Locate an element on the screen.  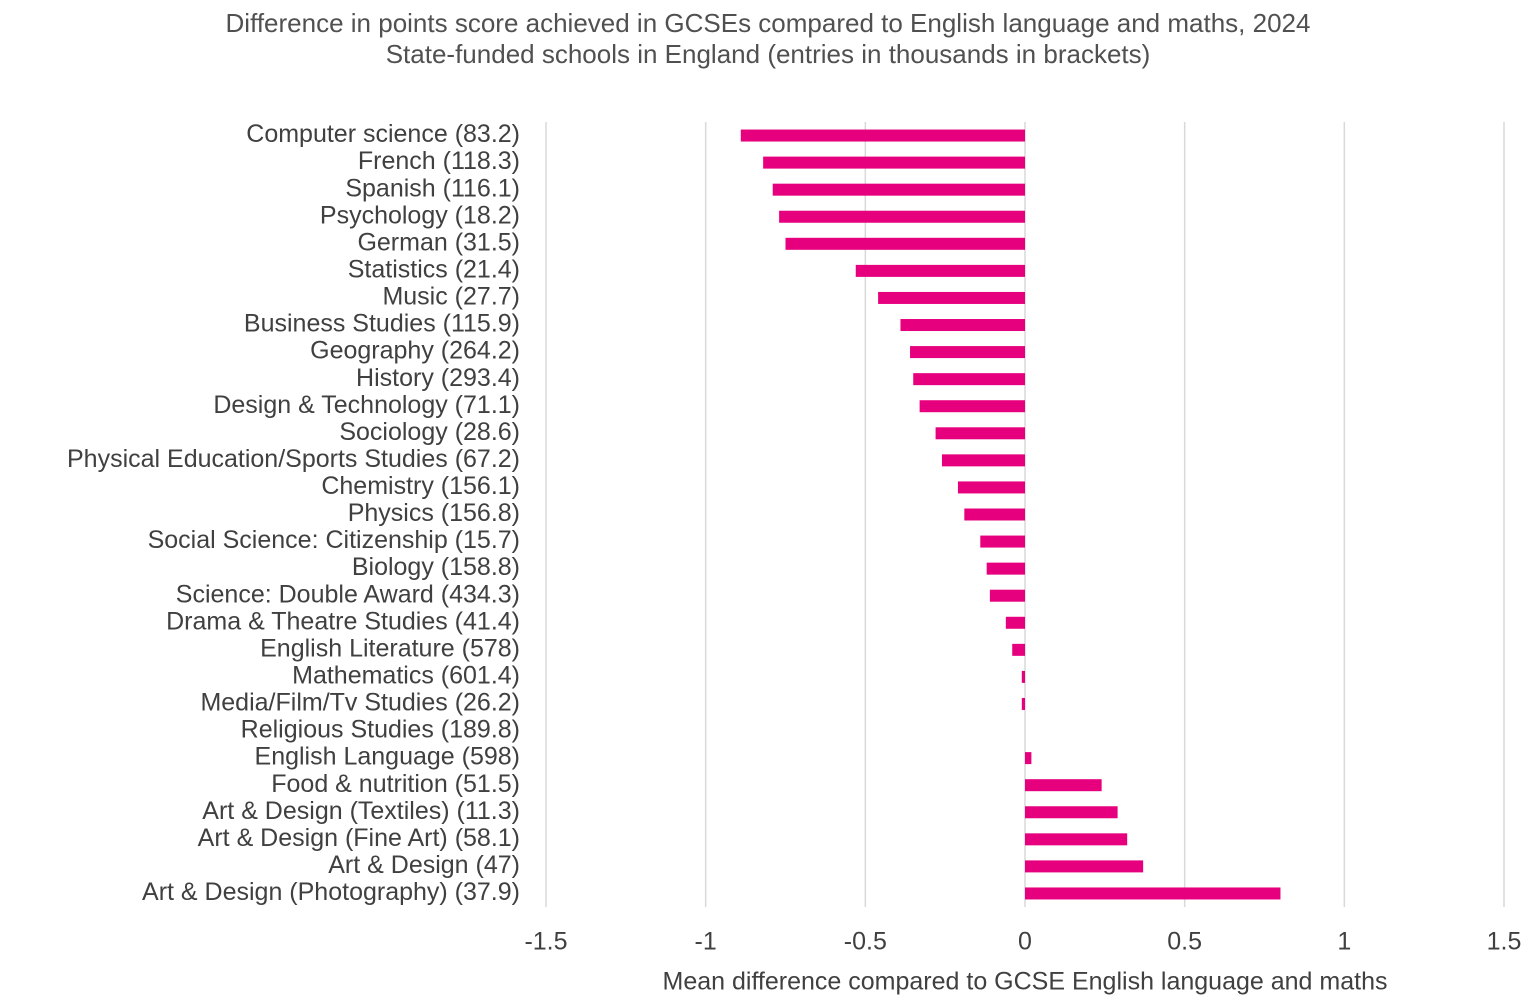
y-tick-label: Sociology (28.6) is located at coordinates (429, 432).